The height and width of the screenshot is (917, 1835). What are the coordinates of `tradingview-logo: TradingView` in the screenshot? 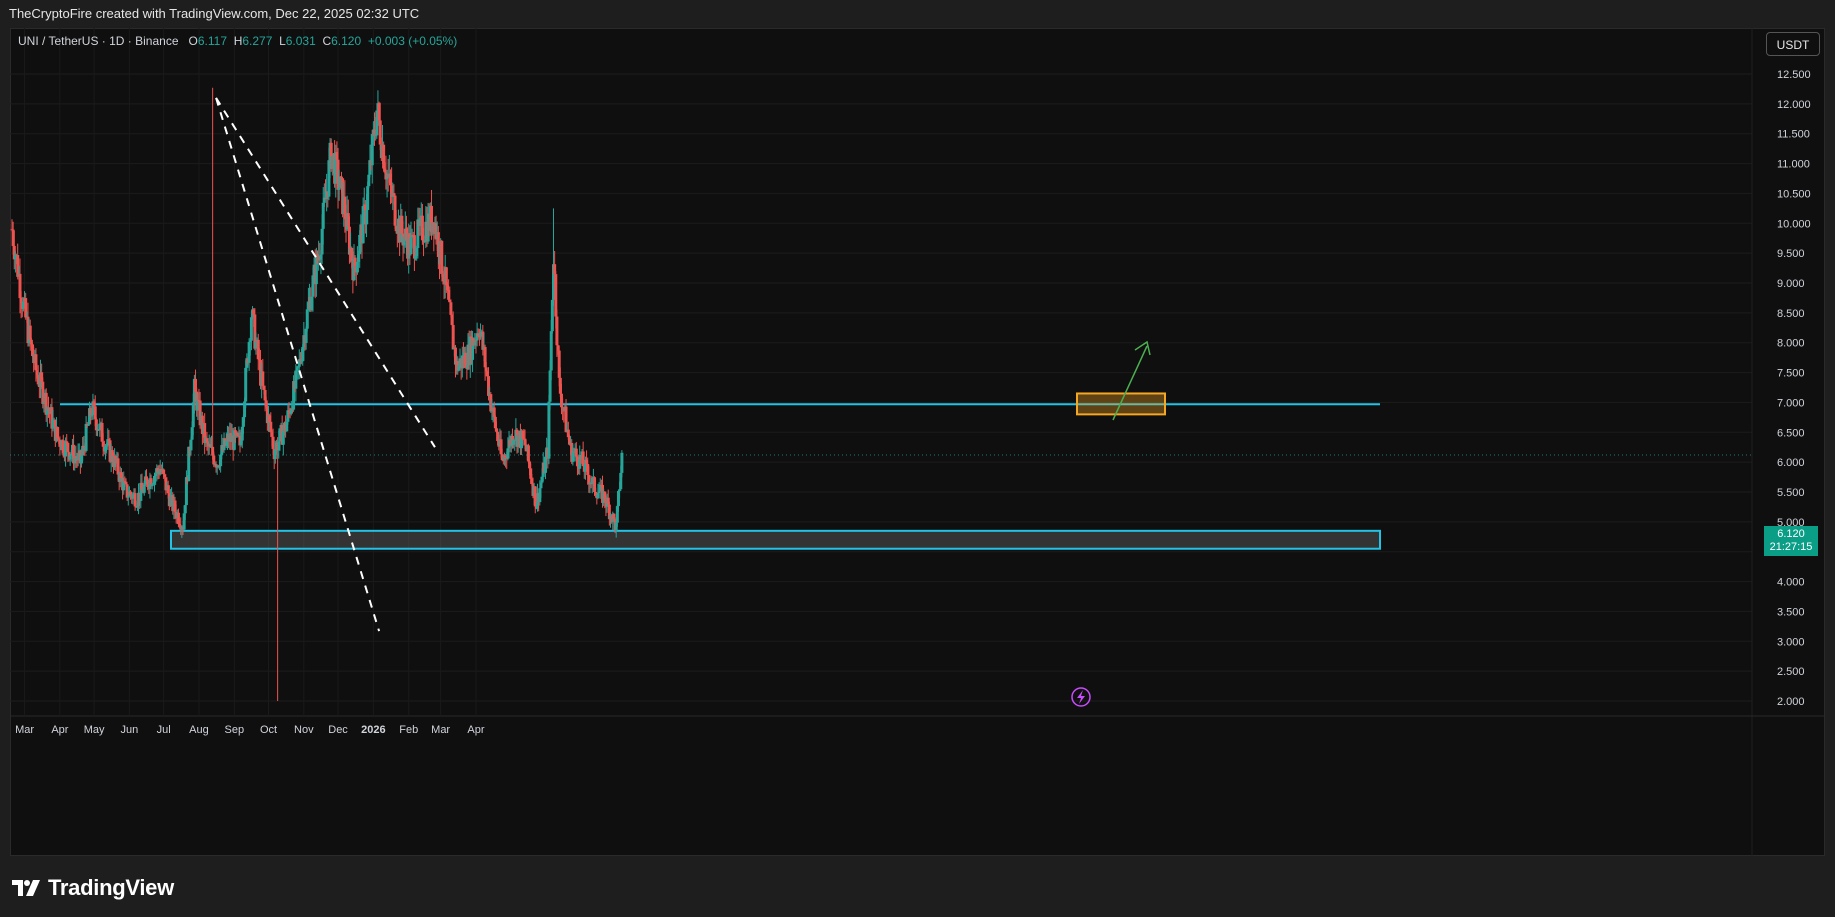 It's located at (93, 888).